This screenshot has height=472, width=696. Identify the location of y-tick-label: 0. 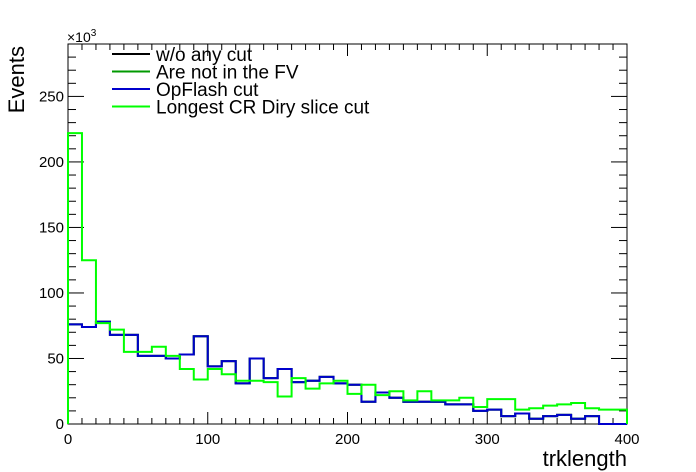
(60, 424).